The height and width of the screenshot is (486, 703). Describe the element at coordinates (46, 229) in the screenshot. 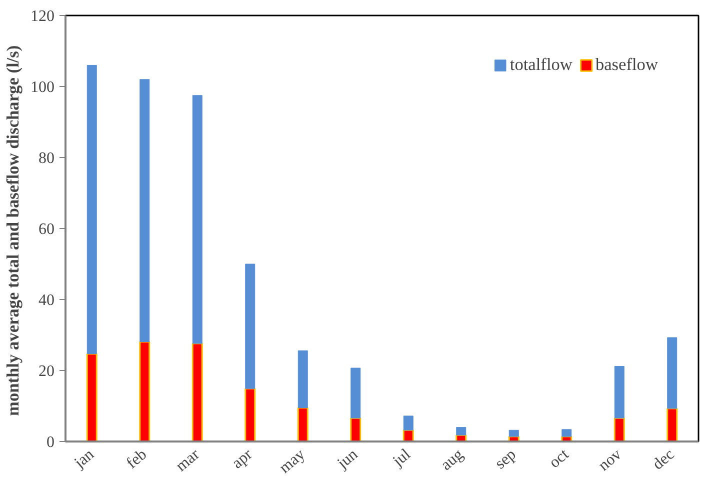

I see `y-tick-label: 60` at that location.